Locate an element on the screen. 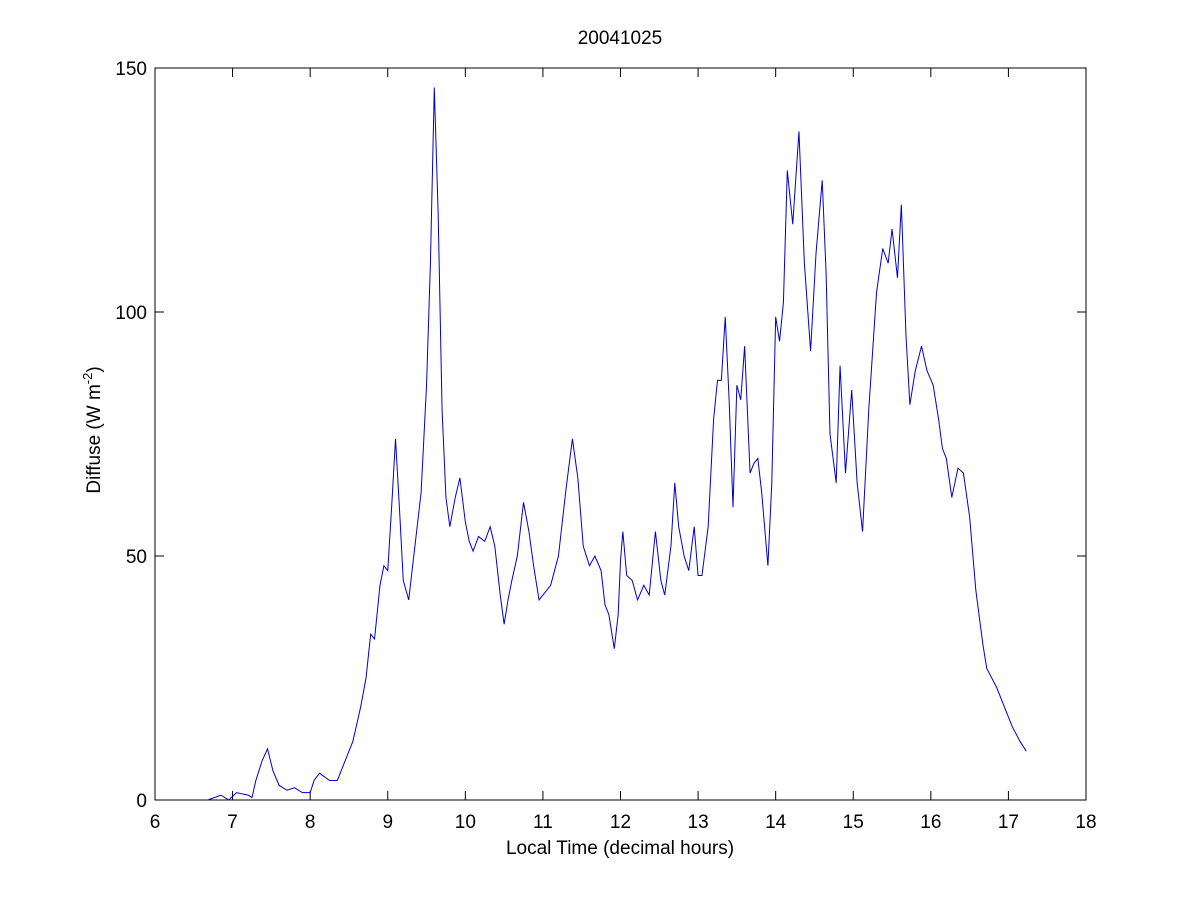  x-tick-label: 10 is located at coordinates (465, 822).